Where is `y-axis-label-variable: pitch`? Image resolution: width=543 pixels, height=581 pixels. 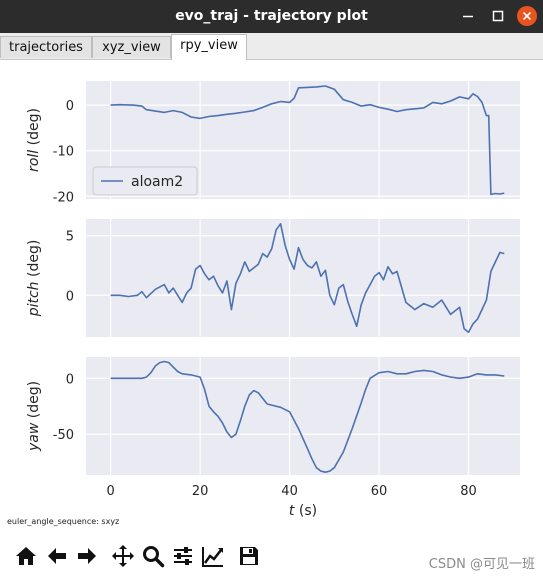 y-axis-label-variable: pitch is located at coordinates (34, 299).